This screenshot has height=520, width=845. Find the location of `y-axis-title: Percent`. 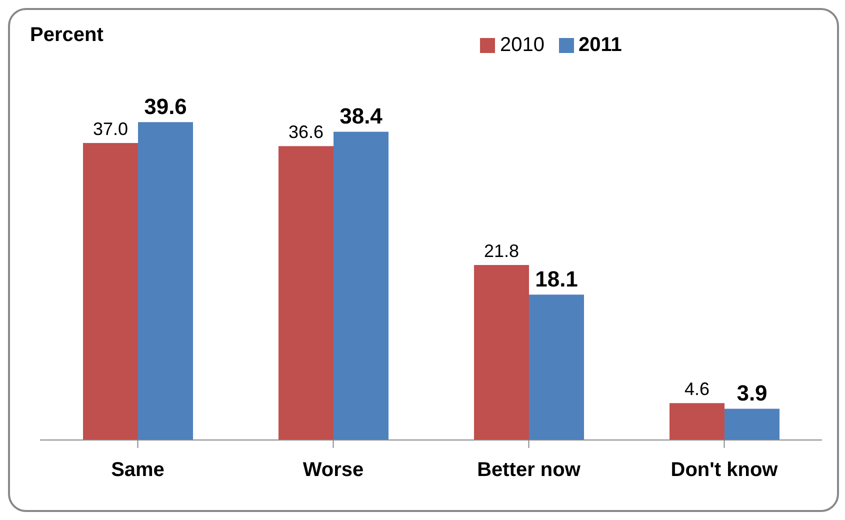

y-axis-title: Percent is located at coordinates (67, 35).